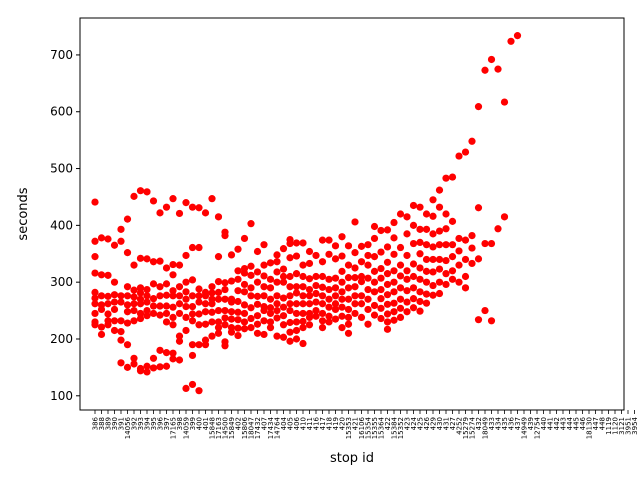 Image resolution: width=640 pixels, height=480 pixels. Describe the element at coordinates (473, 427) in the screenshot. I see `x-tick-label: 15274` at that location.